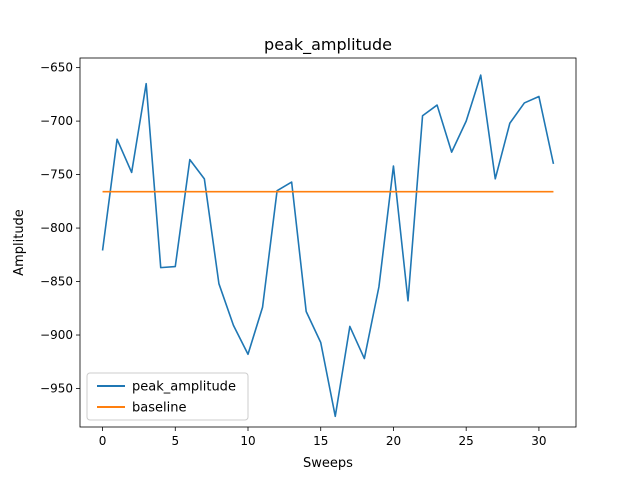  What do you see at coordinates (103, 441) in the screenshot?
I see `x-tick-label: 0` at bounding box center [103, 441].